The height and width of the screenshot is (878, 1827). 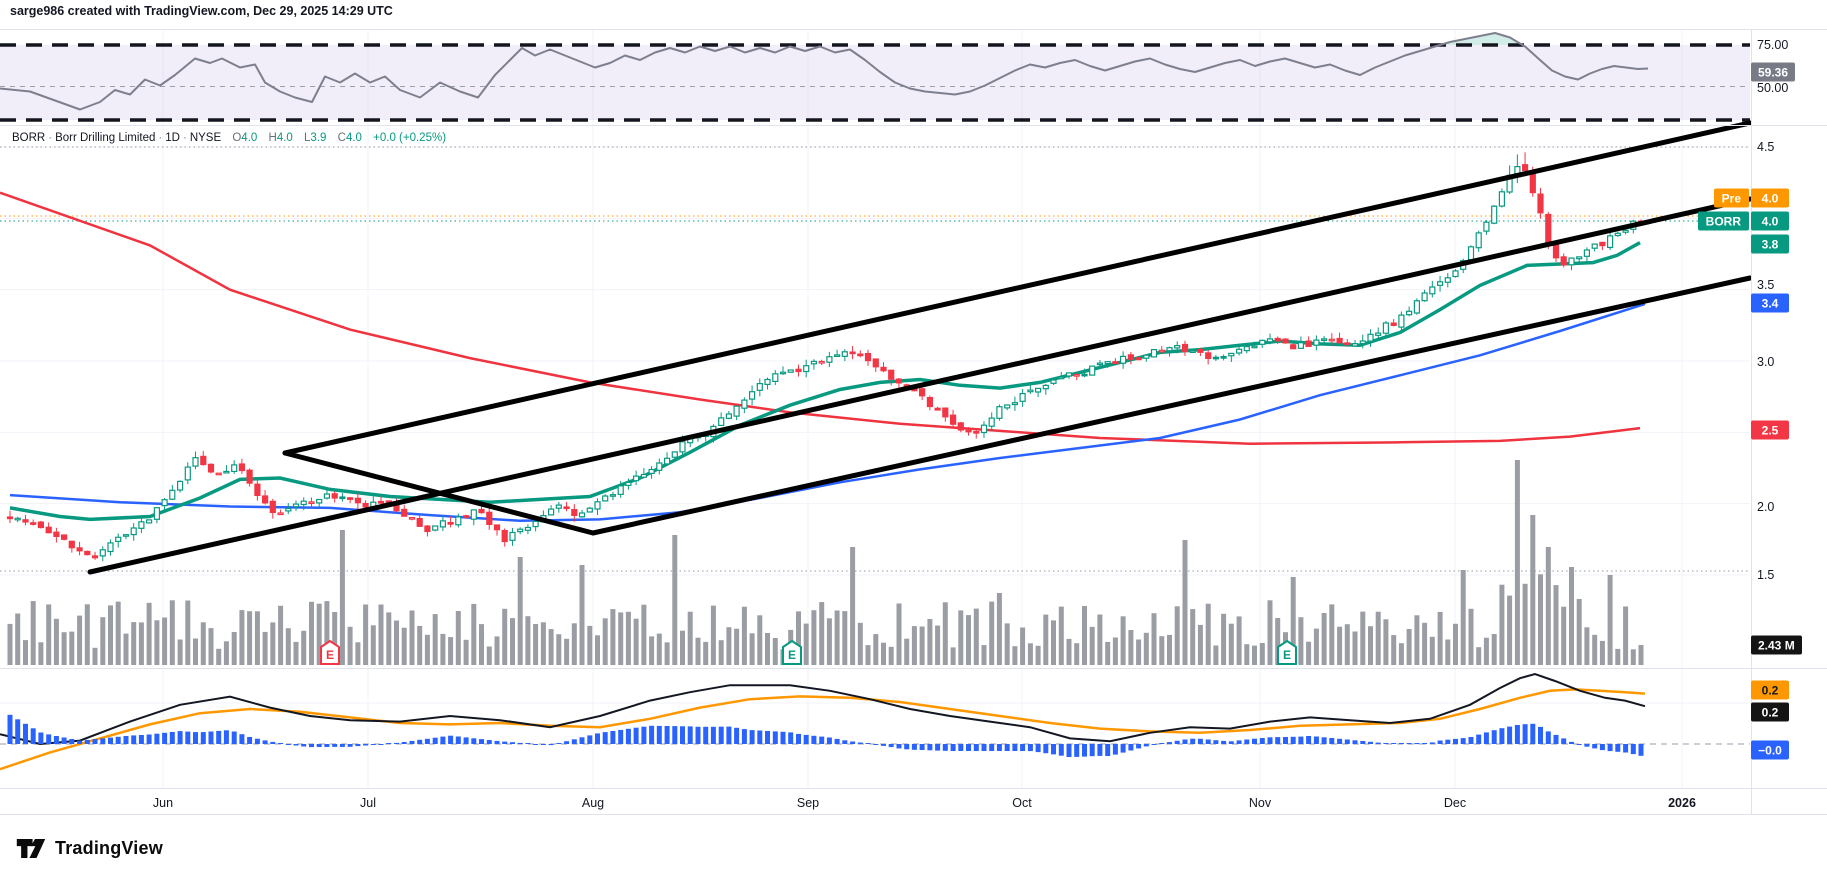 I want to click on rsi-line, so click(x=824, y=71).